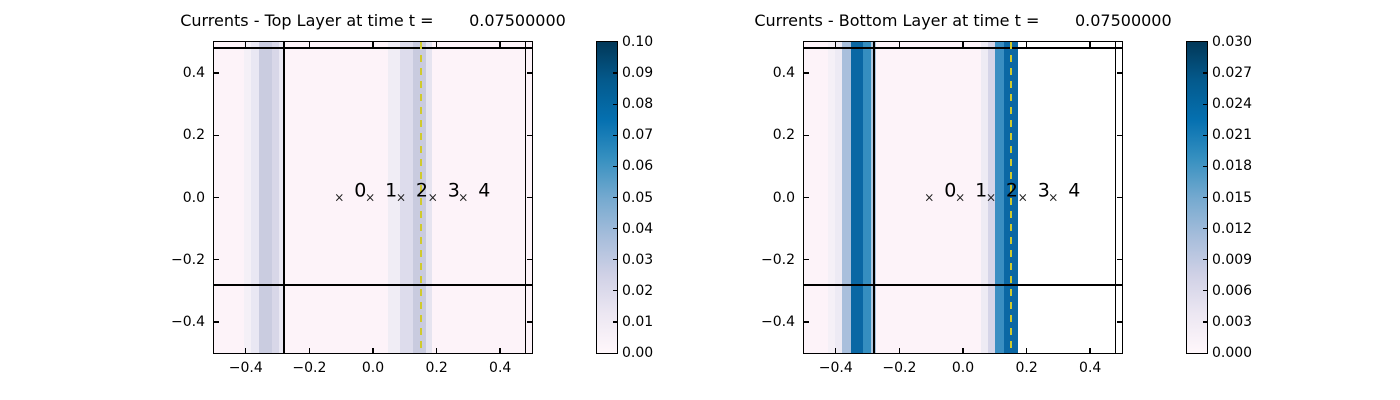  I want to click on x-tick-label: 0.2, so click(436, 368).